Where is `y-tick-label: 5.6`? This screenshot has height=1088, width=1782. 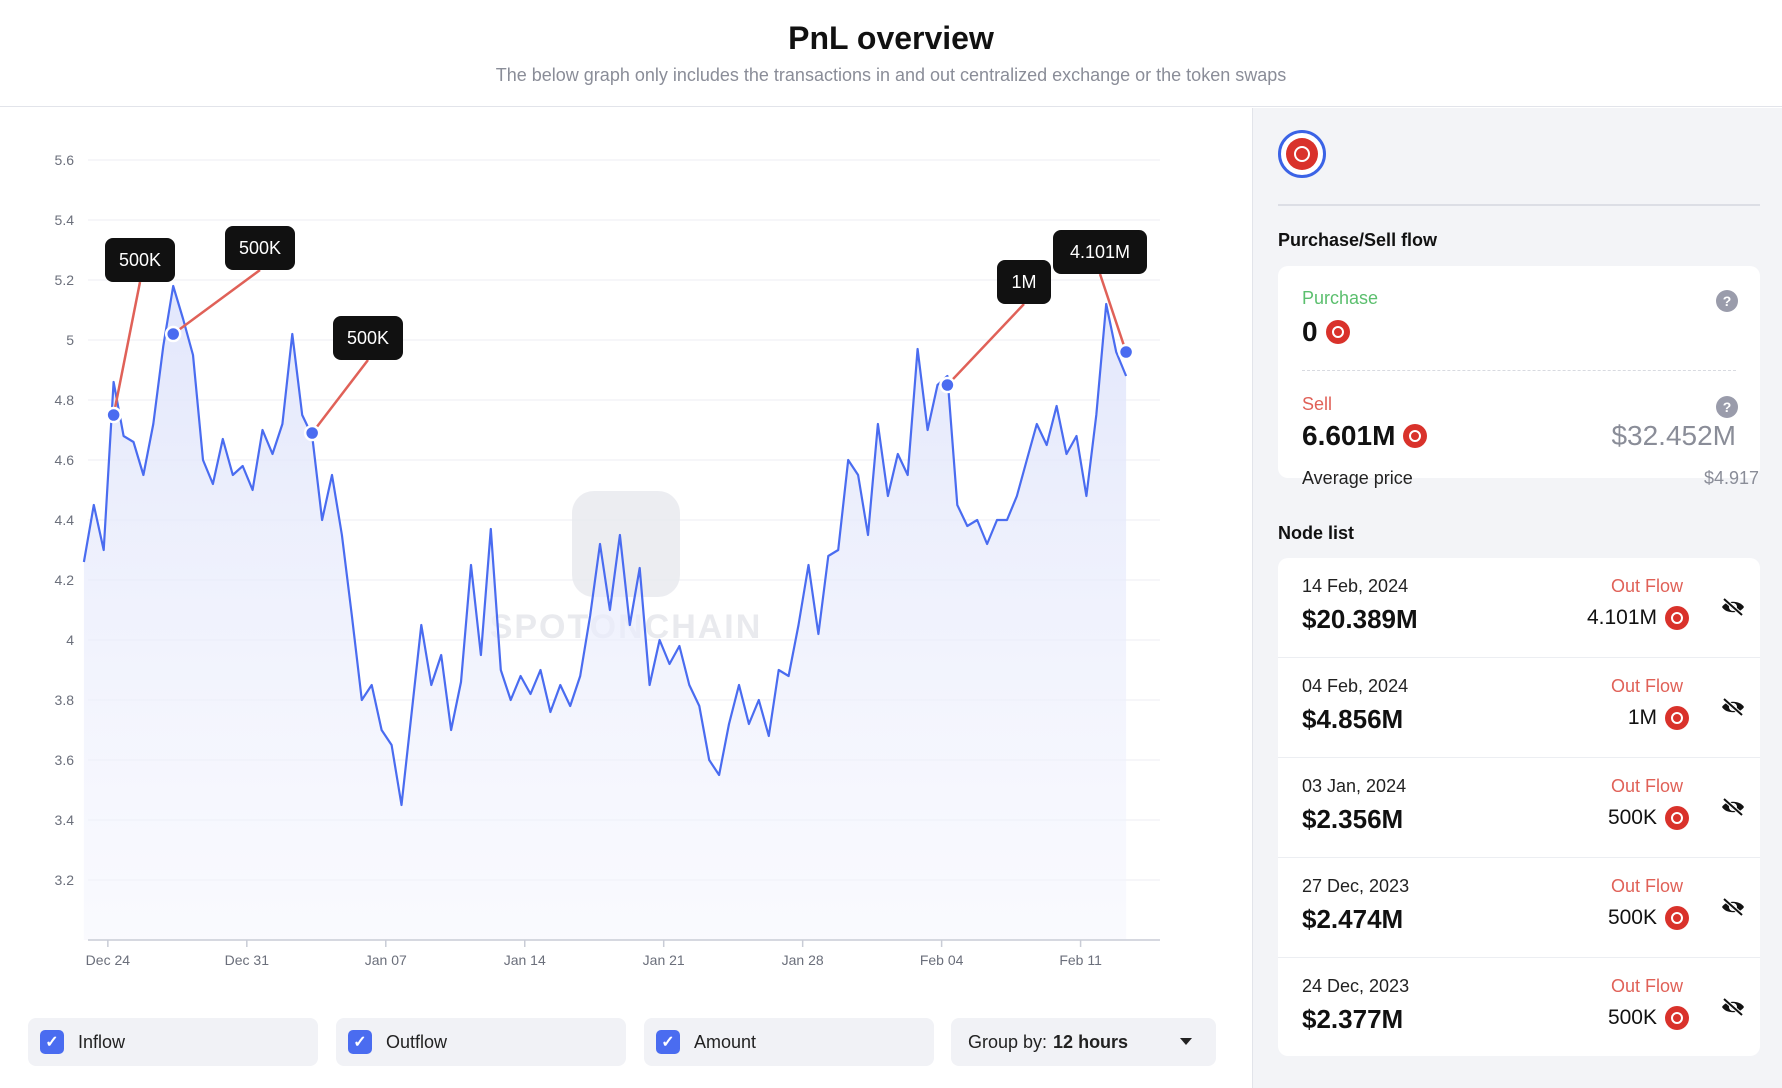 y-tick-label: 5.6 is located at coordinates (65, 160).